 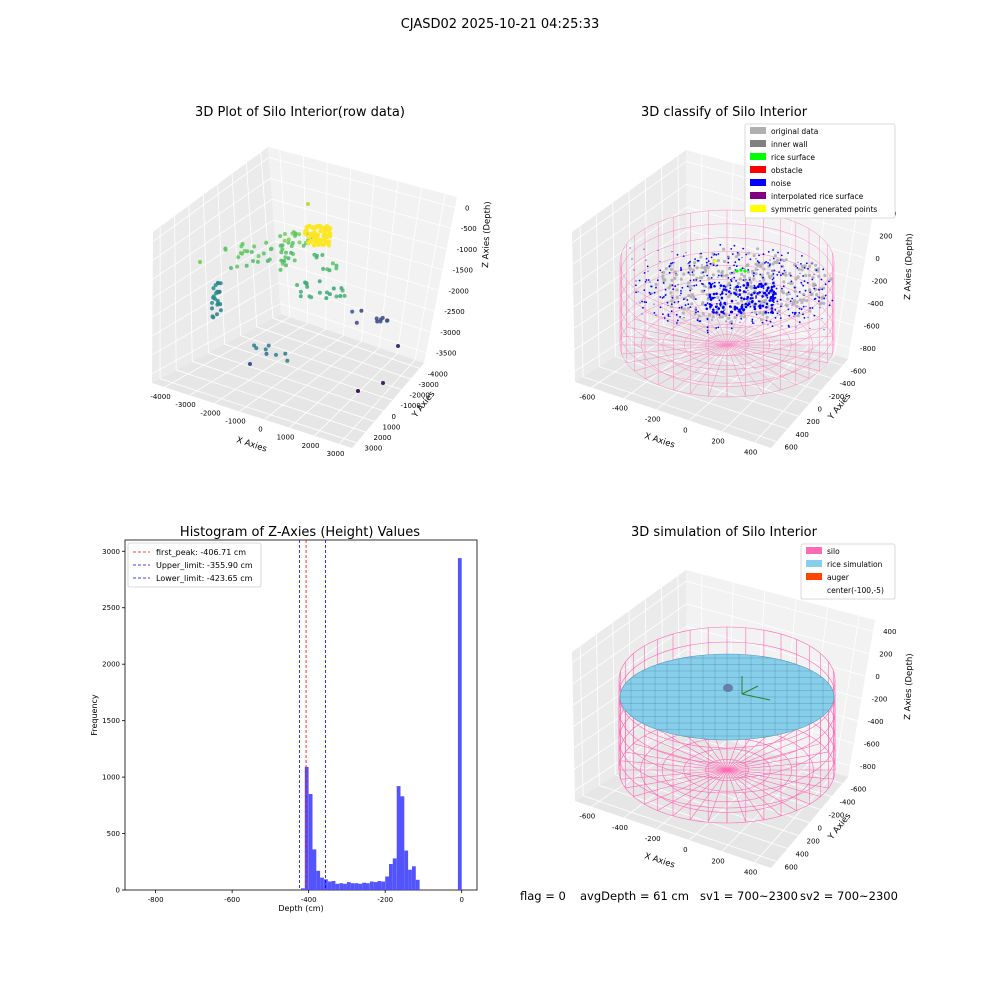 What do you see at coordinates (826, 829) in the screenshot?
I see `simulation-plot-y-ticks: 600 400 200 0 -200 -400 -600` at bounding box center [826, 829].